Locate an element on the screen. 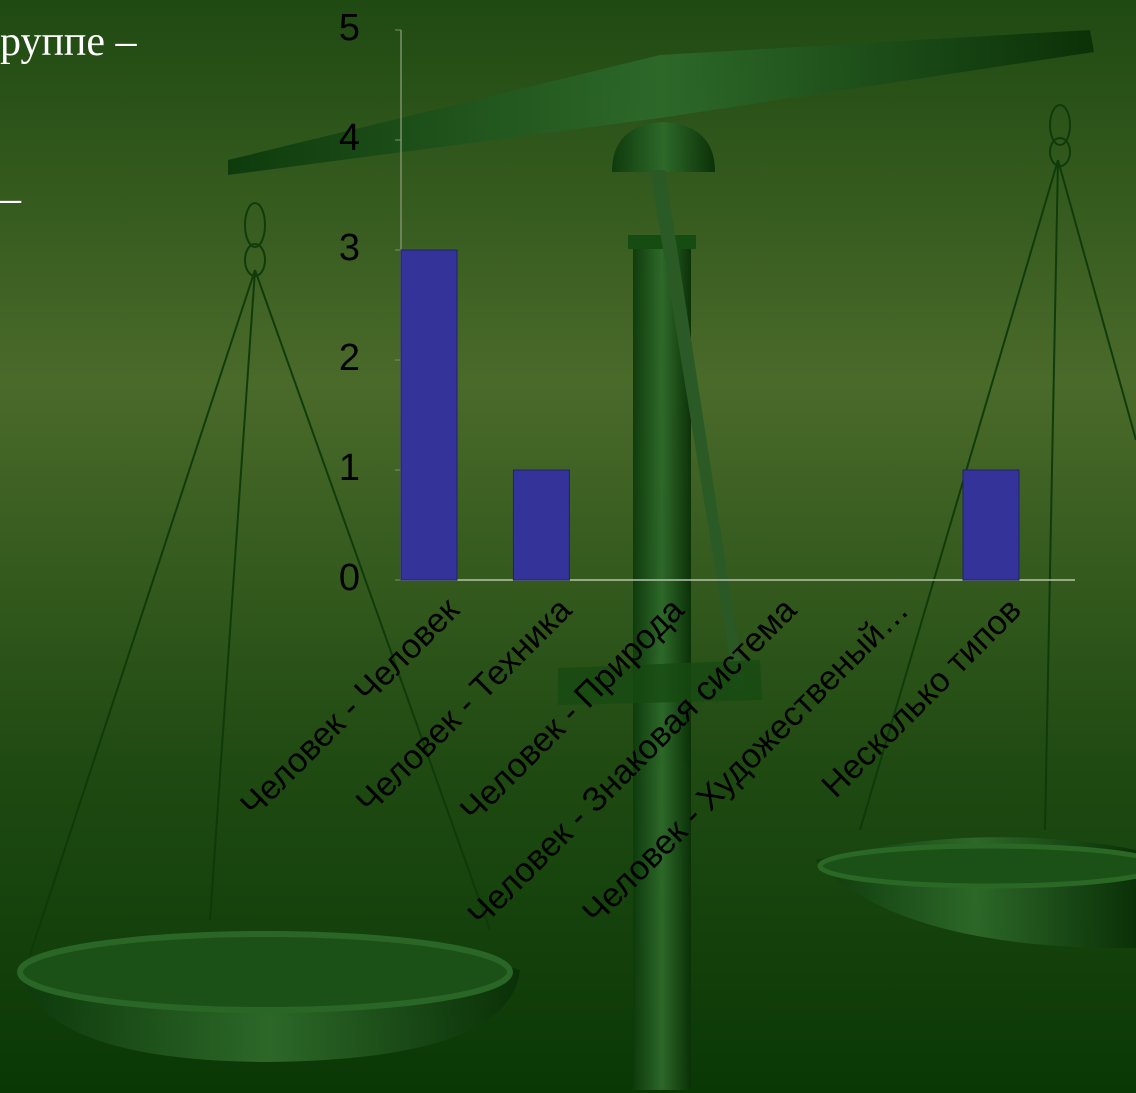 The height and width of the screenshot is (1093, 1136). y-tick-label: 4 is located at coordinates (349, 138).